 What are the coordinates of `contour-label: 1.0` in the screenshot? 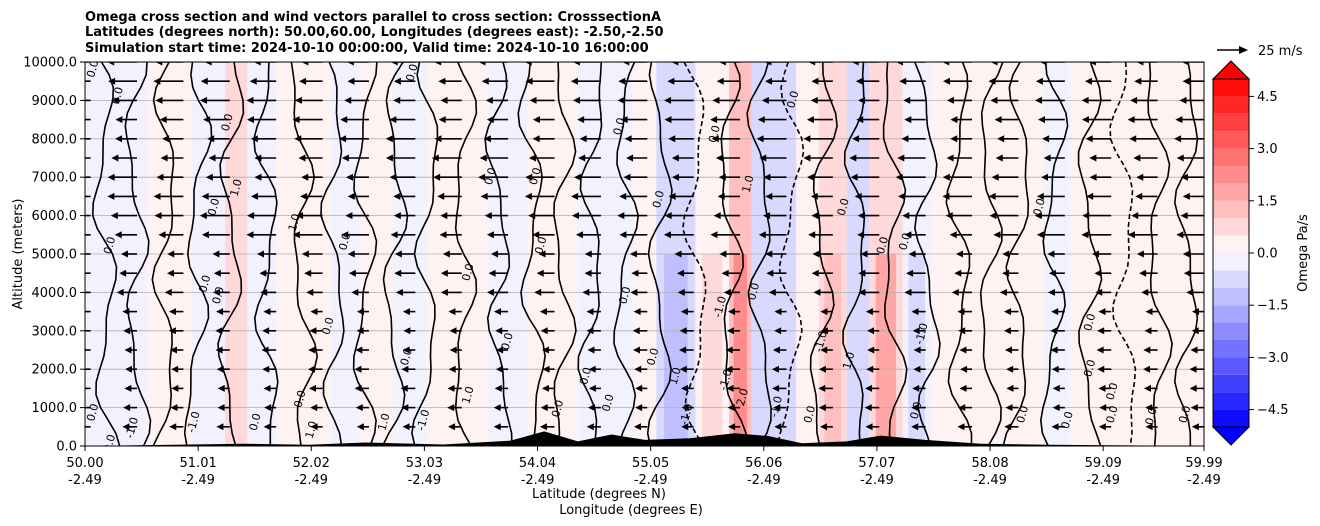 It's located at (311, 430).